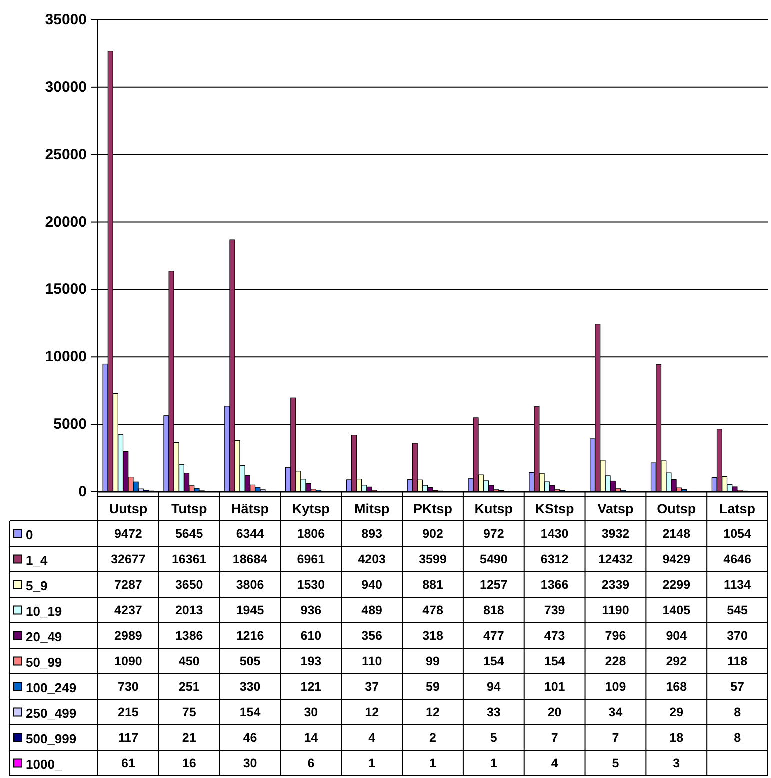  Describe the element at coordinates (372, 585) in the screenshot. I see `data-label: 940` at that location.